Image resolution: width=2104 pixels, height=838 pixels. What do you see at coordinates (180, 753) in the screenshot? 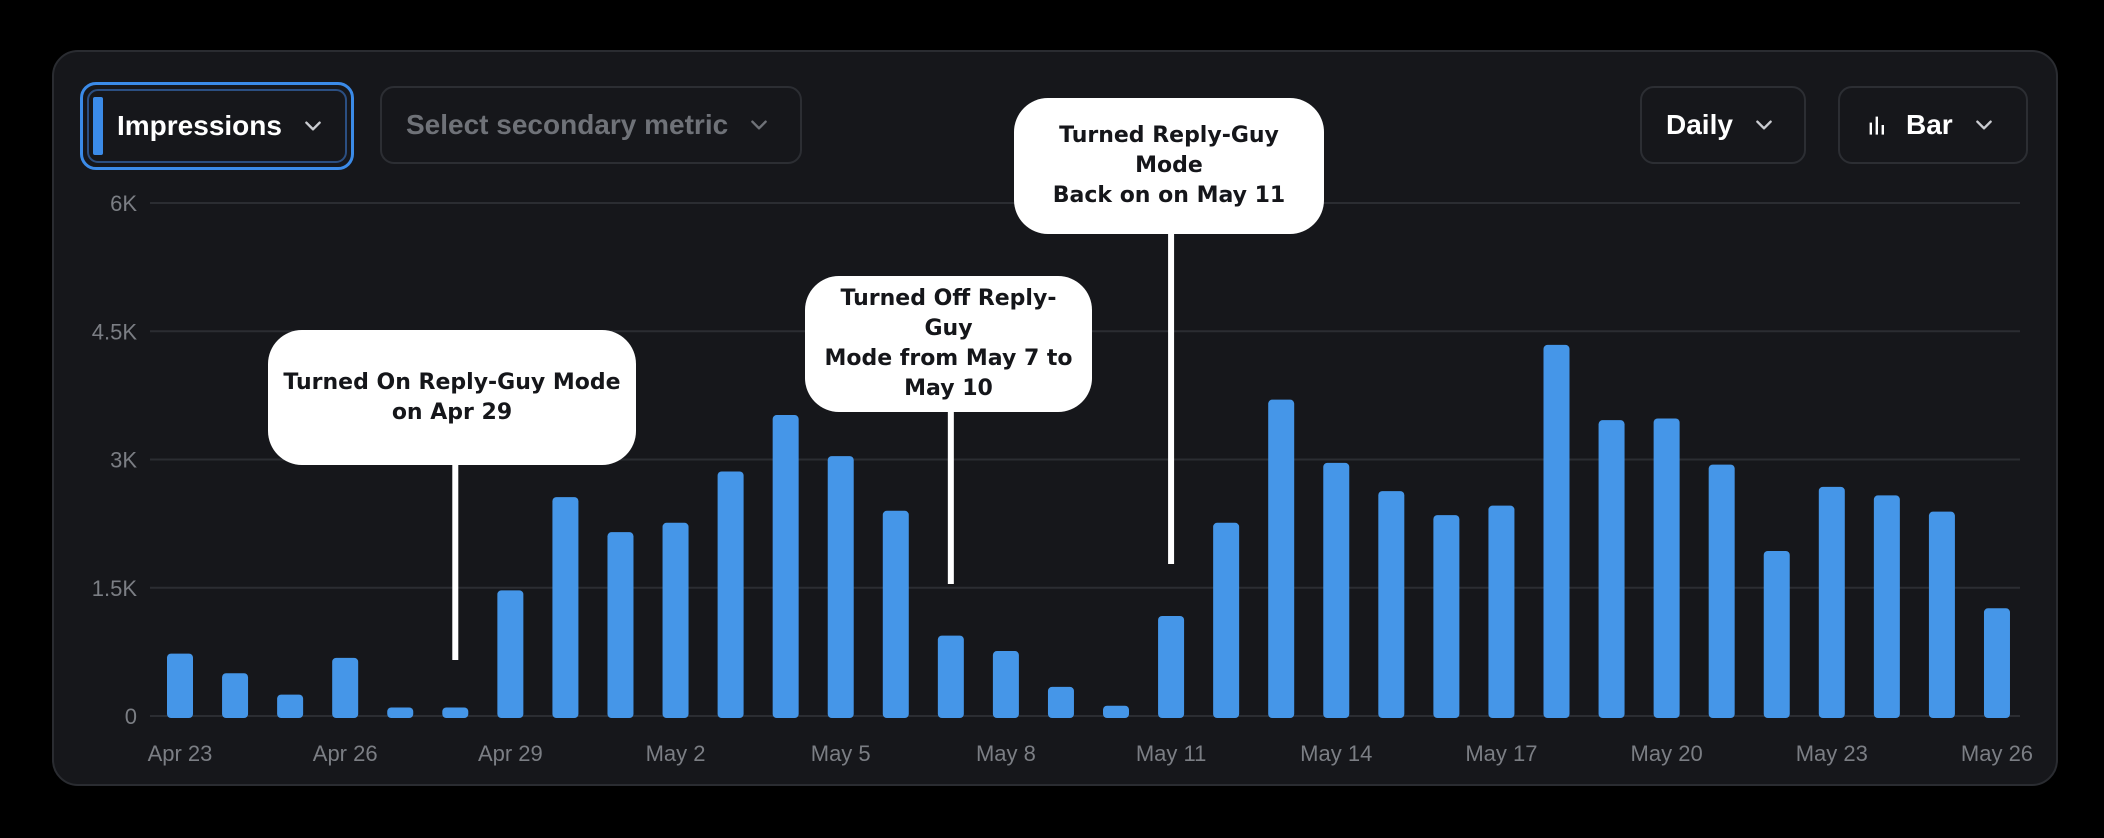
I see `x-tick-label: Apr 23` at bounding box center [180, 753].